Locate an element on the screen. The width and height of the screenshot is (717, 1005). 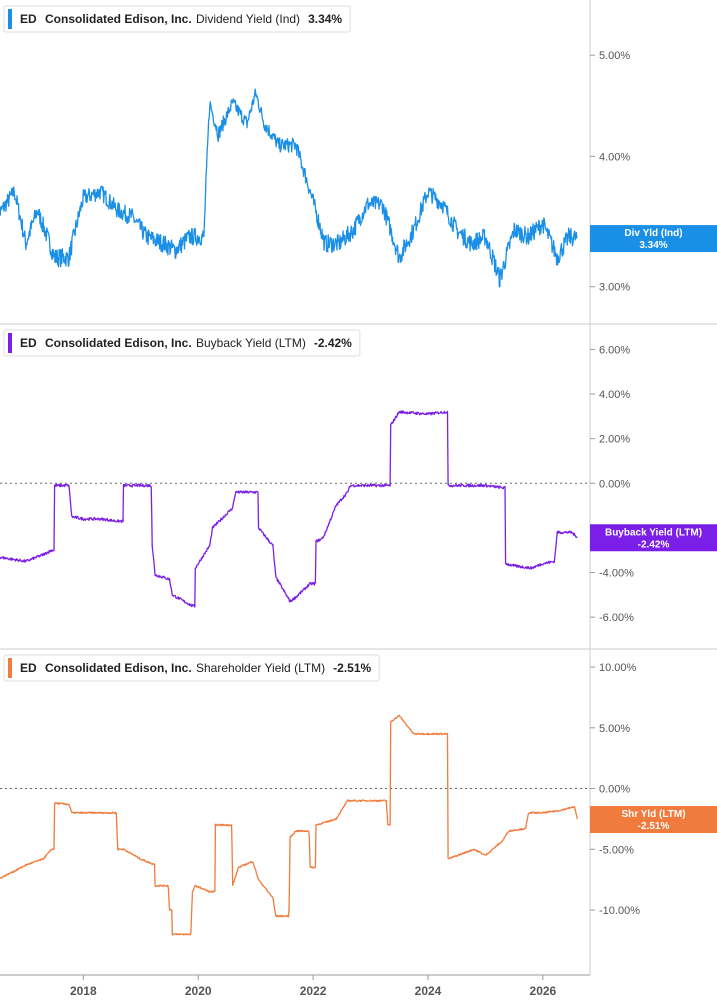
x-tick-label: 2020 is located at coordinates (198, 991).